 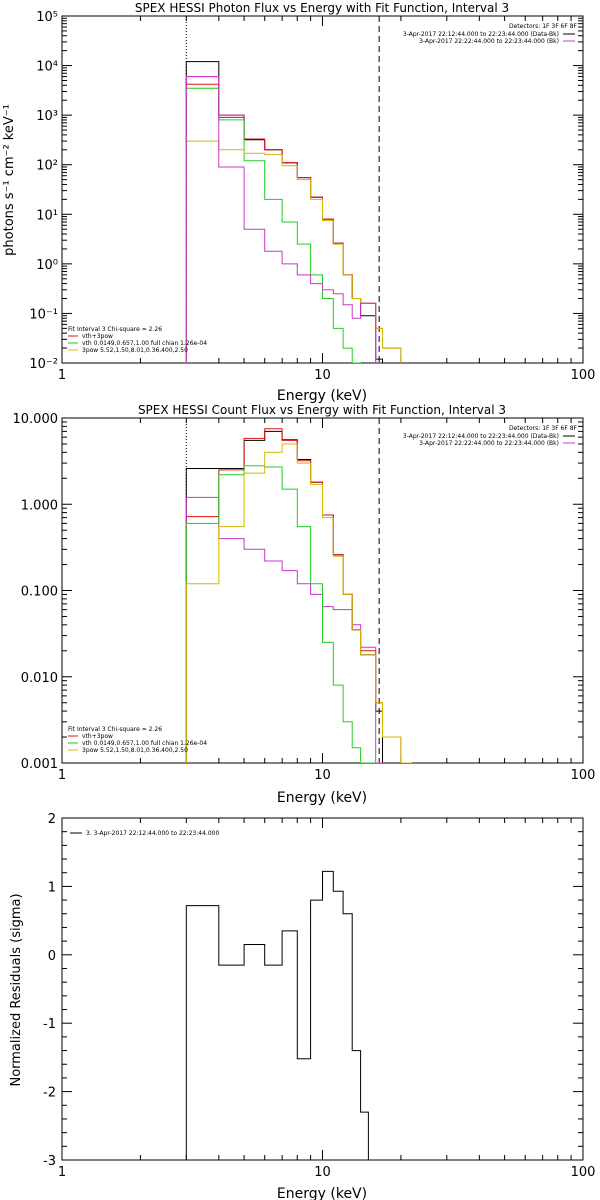 I want to click on y-tick-label: 10⁵, so click(x=47, y=17).